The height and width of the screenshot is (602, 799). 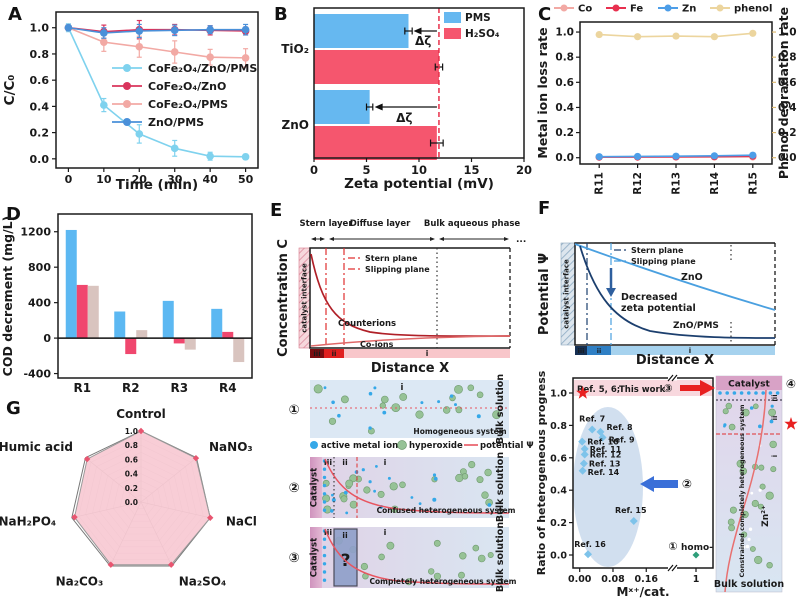 I want to click on svg-text: Zn, so click(x=689, y=9).